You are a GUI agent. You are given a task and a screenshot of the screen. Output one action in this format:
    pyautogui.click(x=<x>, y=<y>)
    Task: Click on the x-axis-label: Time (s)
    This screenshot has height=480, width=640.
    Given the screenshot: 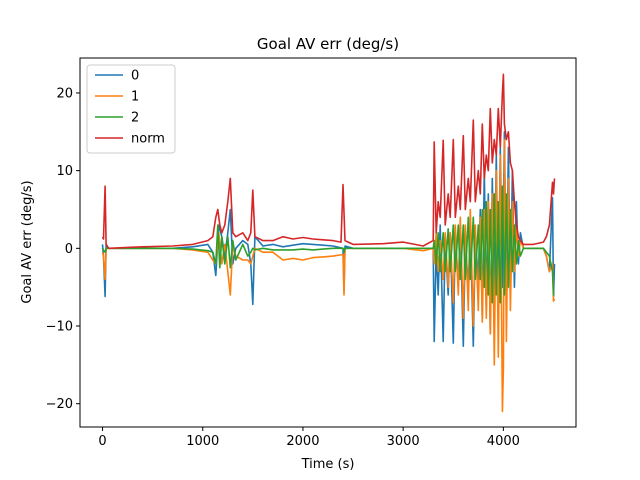 What is the action you would take?
    pyautogui.click(x=328, y=464)
    